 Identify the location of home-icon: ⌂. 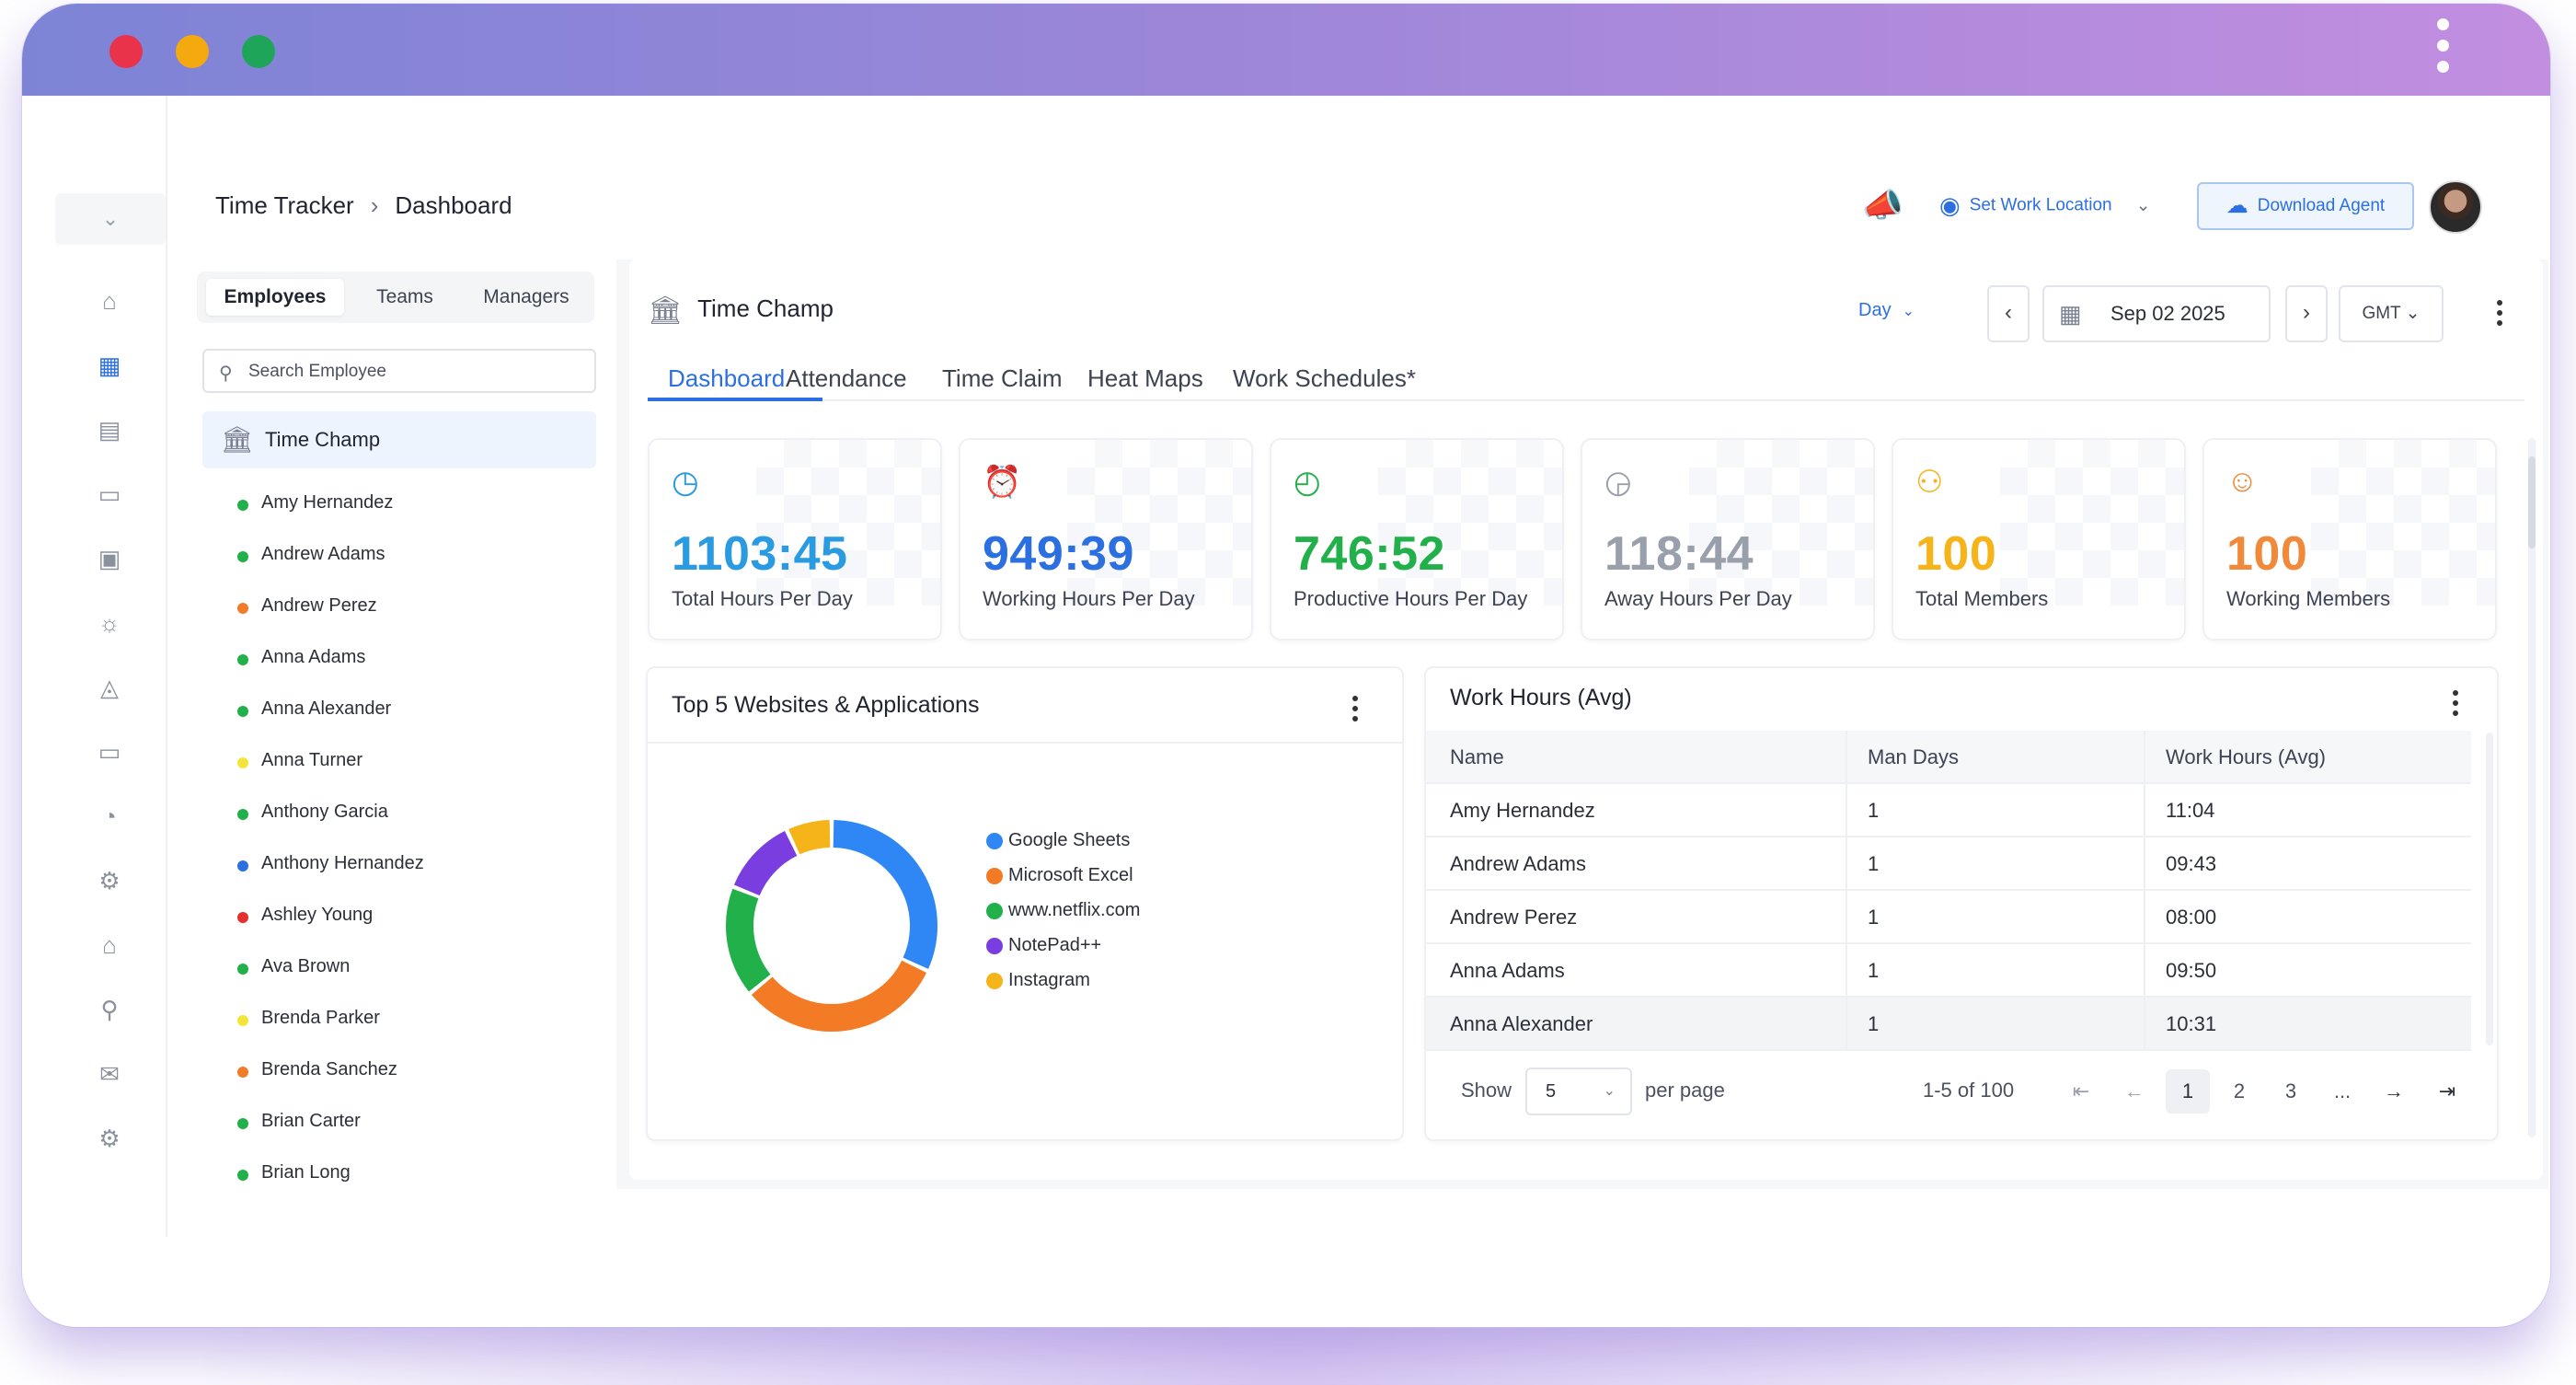
(109, 301).